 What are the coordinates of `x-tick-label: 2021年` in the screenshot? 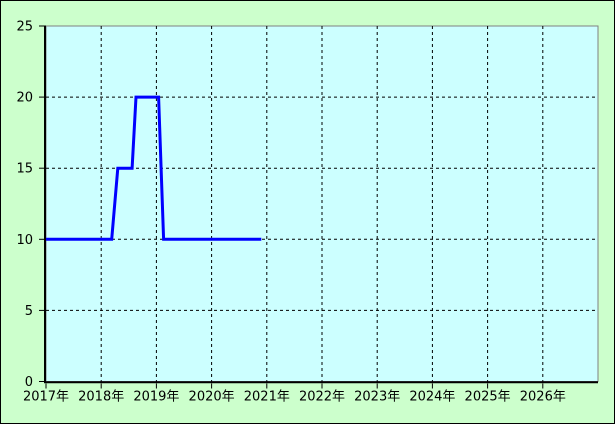 It's located at (267, 397).